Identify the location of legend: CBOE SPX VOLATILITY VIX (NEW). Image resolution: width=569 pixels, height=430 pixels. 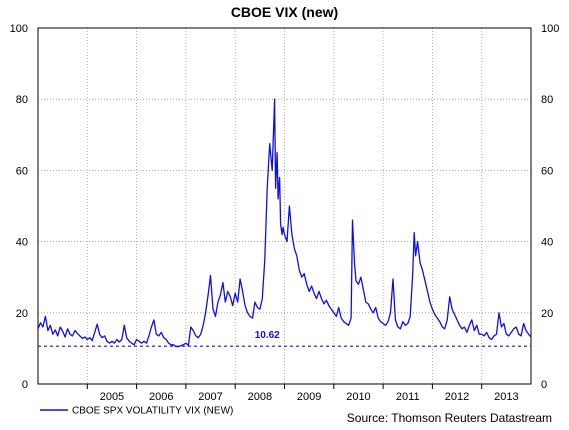
(136, 411).